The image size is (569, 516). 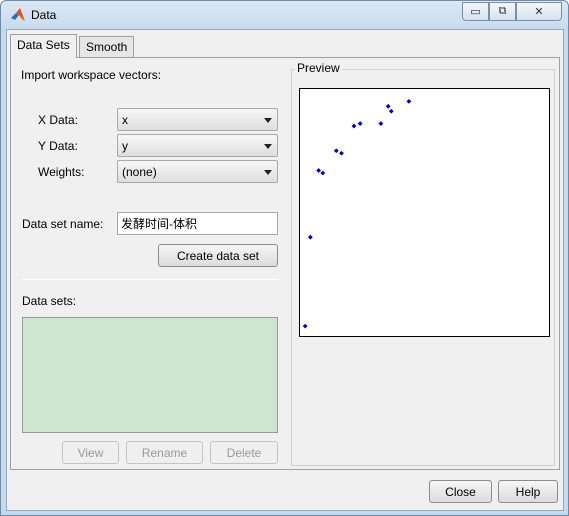 What do you see at coordinates (49, 301) in the screenshot?
I see `data-sets-label: Data sets:` at bounding box center [49, 301].